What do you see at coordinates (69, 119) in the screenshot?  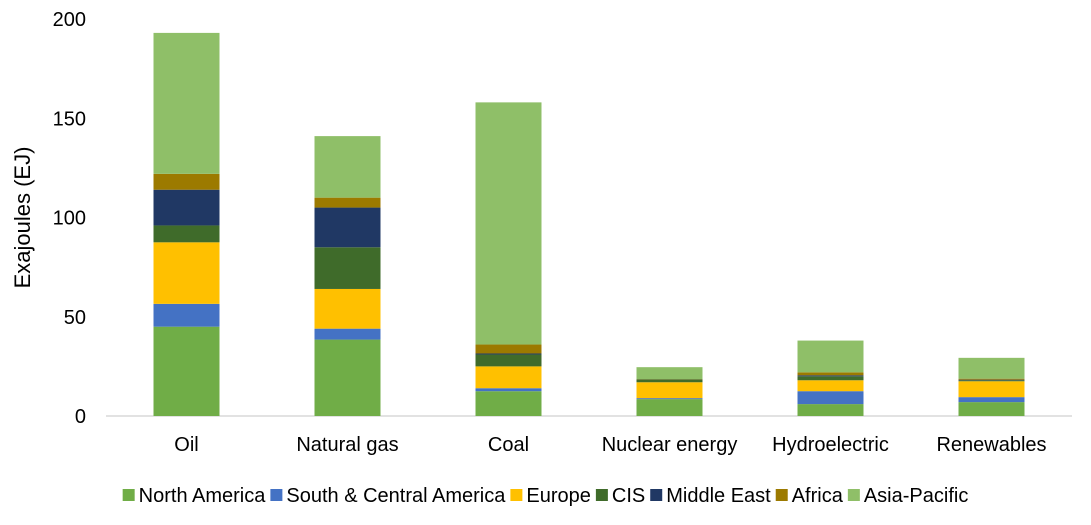 I see `y-tick-label: 150` at bounding box center [69, 119].